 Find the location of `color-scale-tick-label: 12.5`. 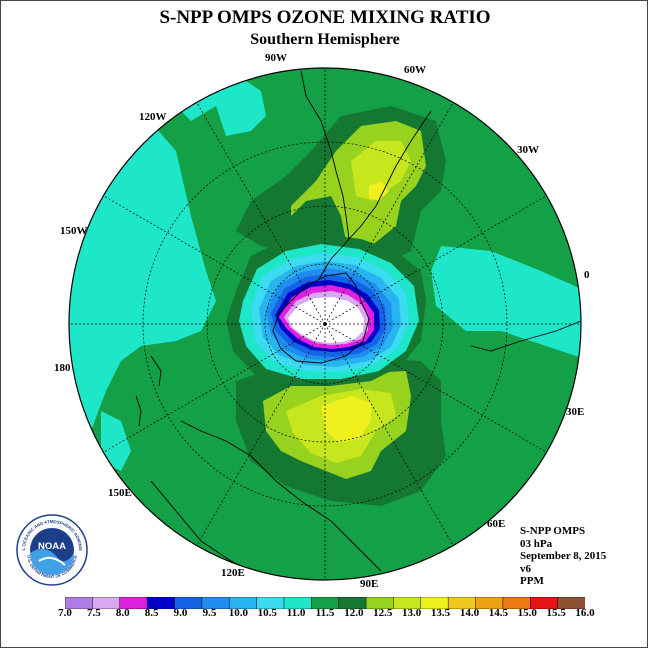

color-scale-tick-label: 12.5 is located at coordinates (383, 613).